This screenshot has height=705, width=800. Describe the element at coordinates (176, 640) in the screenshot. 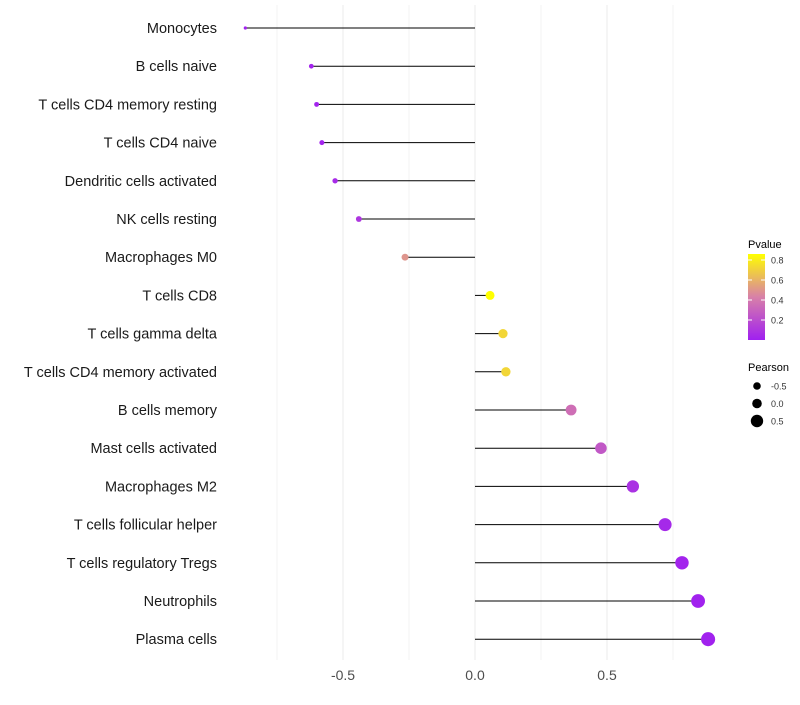

I see `y-label-16: Plasma cells` at that location.